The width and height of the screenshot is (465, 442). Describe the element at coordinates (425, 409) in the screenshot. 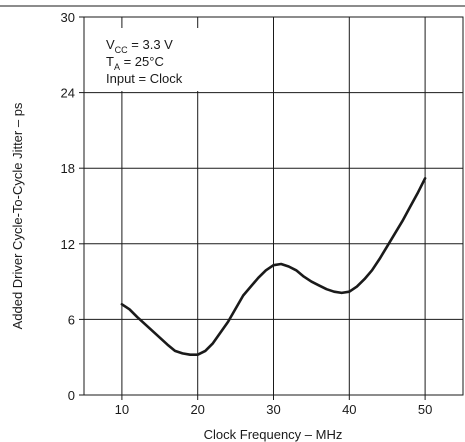

I see `x-tick-label: 50` at that location.